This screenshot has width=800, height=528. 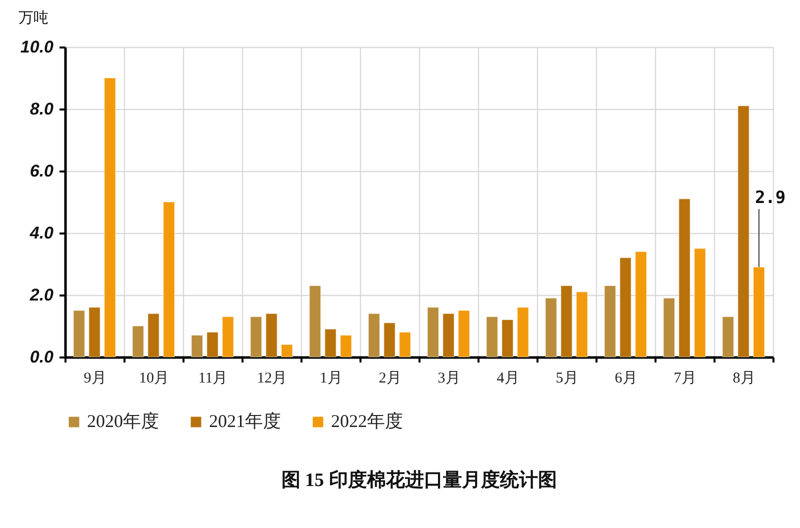 I want to click on x-tick-label: 10月, so click(x=154, y=378).